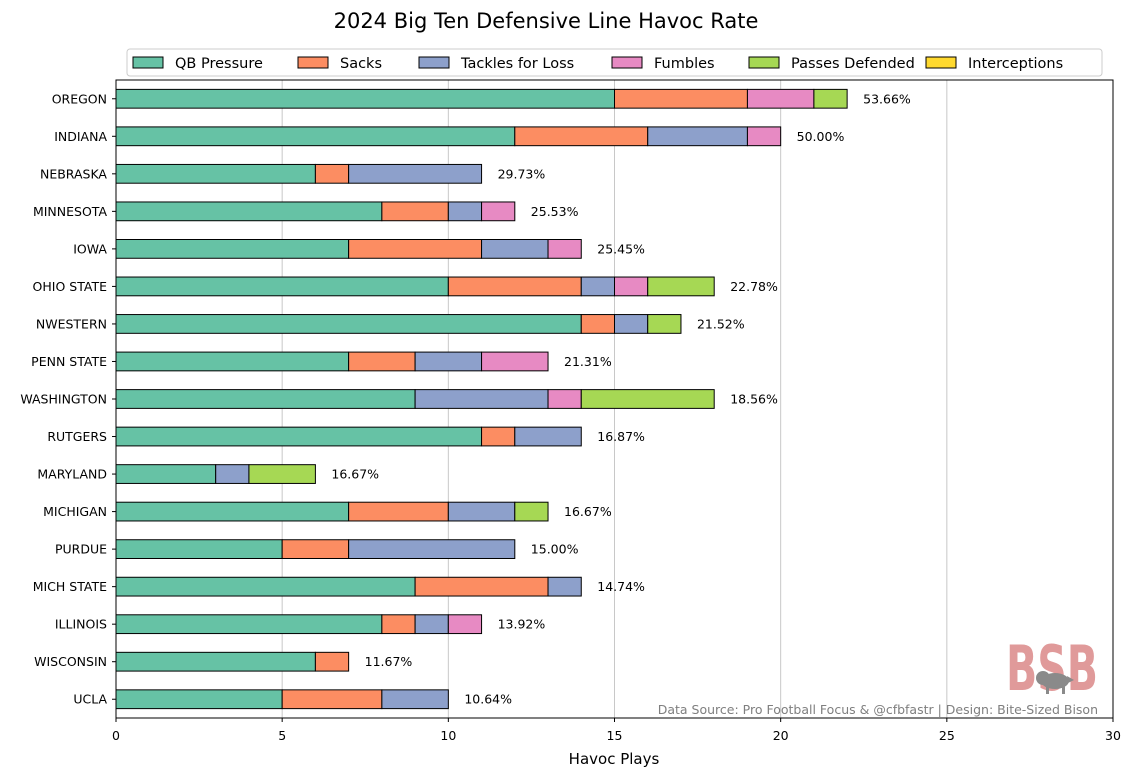 This screenshot has height=777, width=1132. What do you see at coordinates (555, 549) in the screenshot?
I see `havoc-rate-label: 15.00%` at bounding box center [555, 549].